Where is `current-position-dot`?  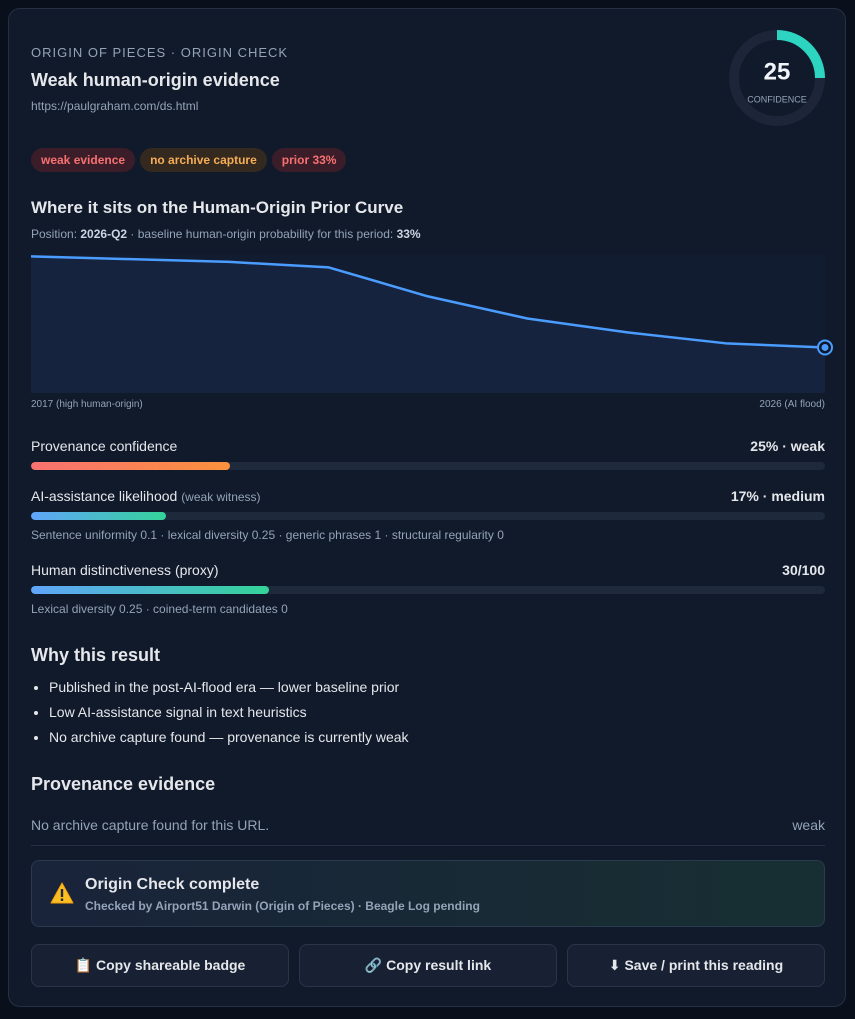
current-position-dot is located at coordinates (825, 347).